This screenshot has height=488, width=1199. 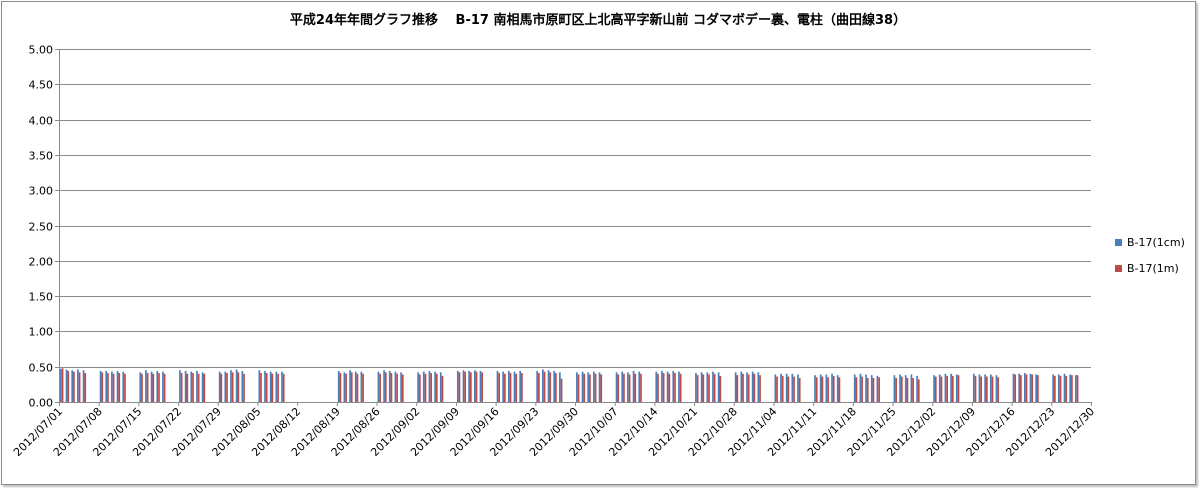 What do you see at coordinates (1156, 242) in the screenshot?
I see `legend-label: B-17(1cm)` at bounding box center [1156, 242].